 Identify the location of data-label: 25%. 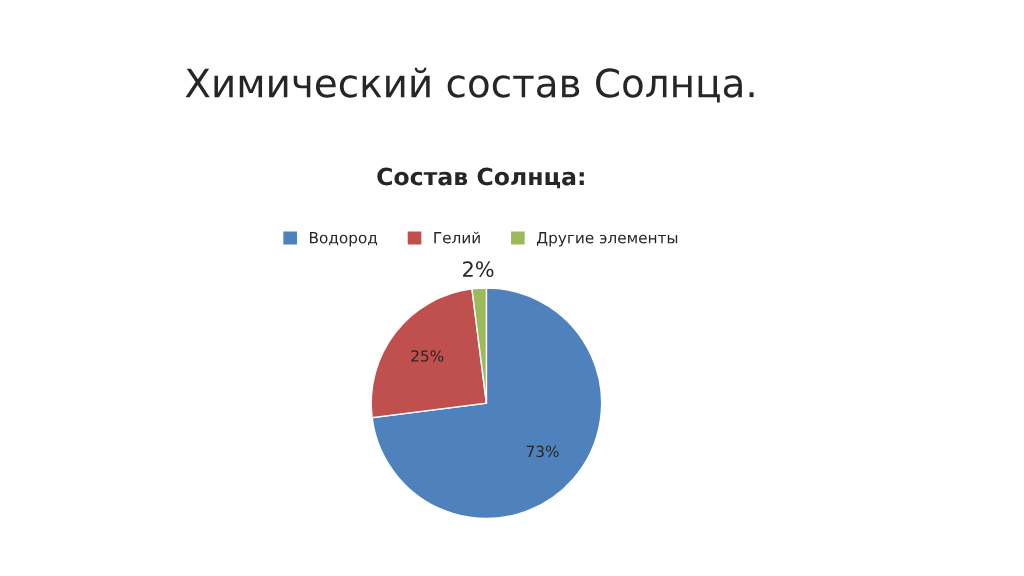
(427, 356).